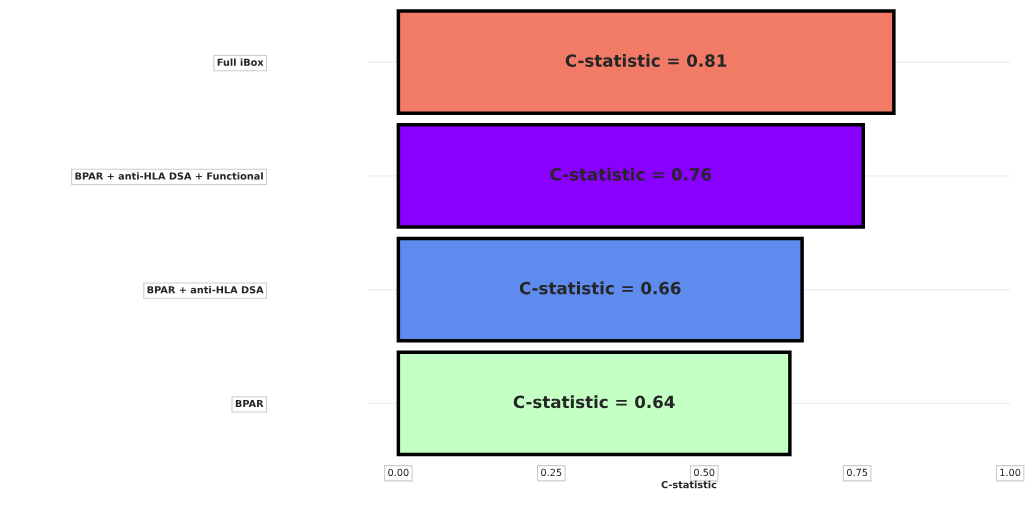  I want to click on y-tick-label: BPAR + anti-HLA DSA + Functional, so click(169, 176).